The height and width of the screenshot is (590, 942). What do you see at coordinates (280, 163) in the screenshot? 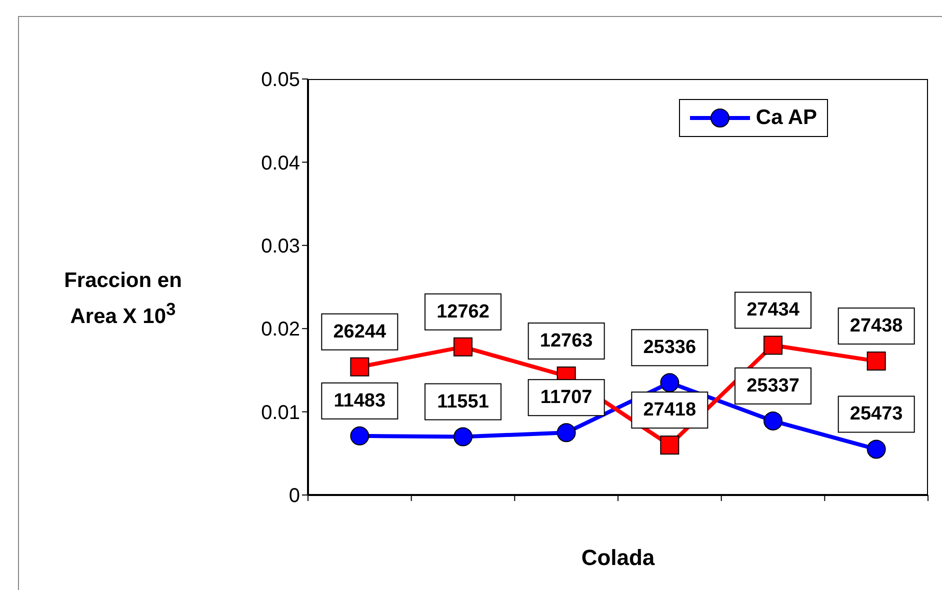
I see `y-tick-label: 0.04` at bounding box center [280, 163].